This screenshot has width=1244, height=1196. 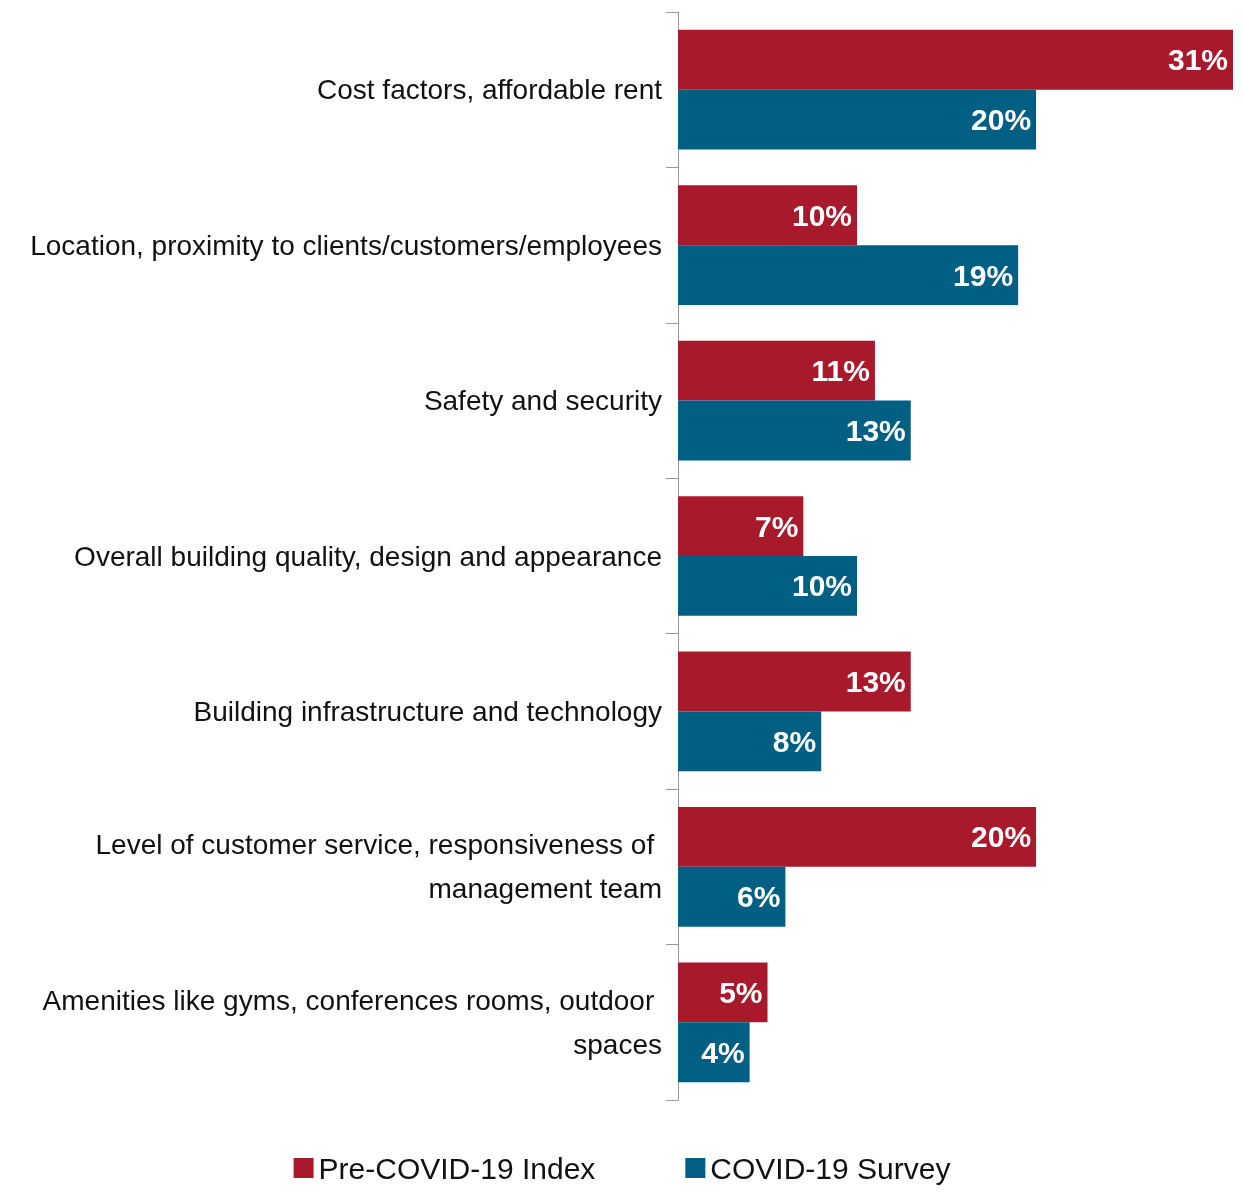 What do you see at coordinates (723, 1052) in the screenshot?
I see `data-label: 4%` at bounding box center [723, 1052].